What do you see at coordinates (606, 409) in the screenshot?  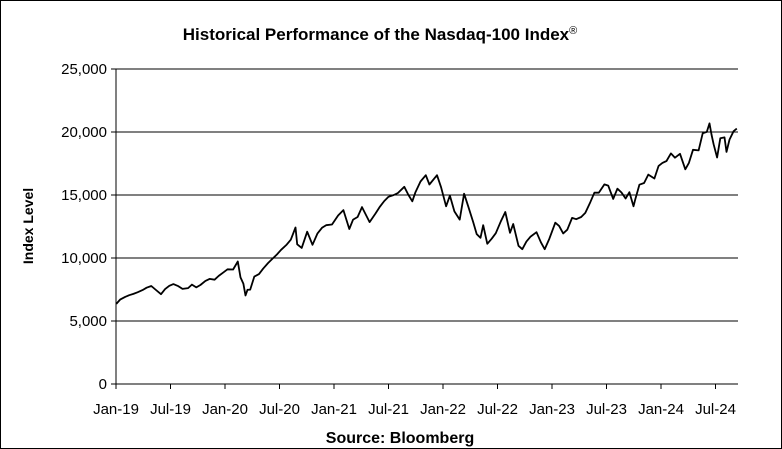 I see `x-tick-label: Jul-23` at bounding box center [606, 409].